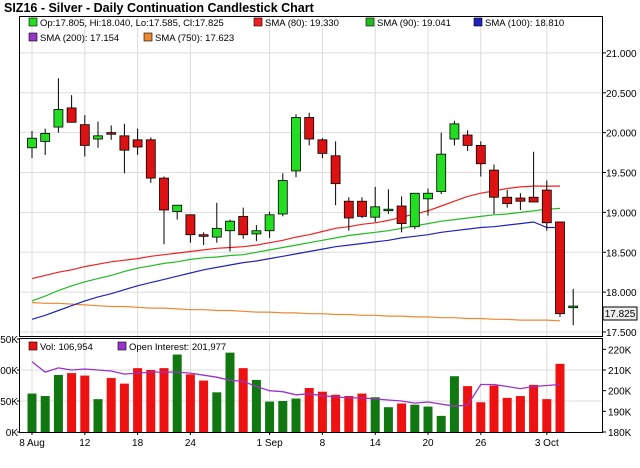 This screenshot has height=468, width=640. I want to click on price-tick-label: 17.500, so click(621, 333).